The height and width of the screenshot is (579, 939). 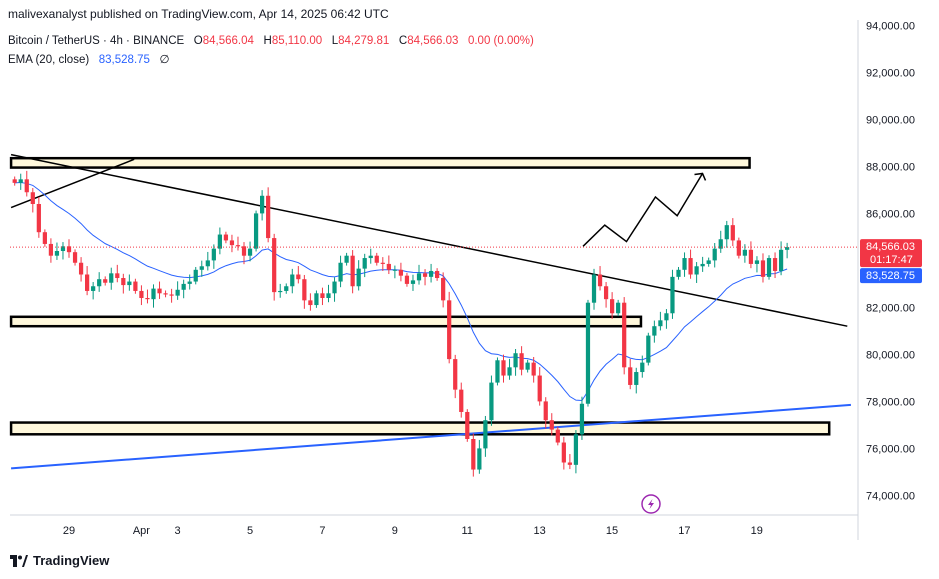 I want to click on lightning-icon, so click(x=651, y=504).